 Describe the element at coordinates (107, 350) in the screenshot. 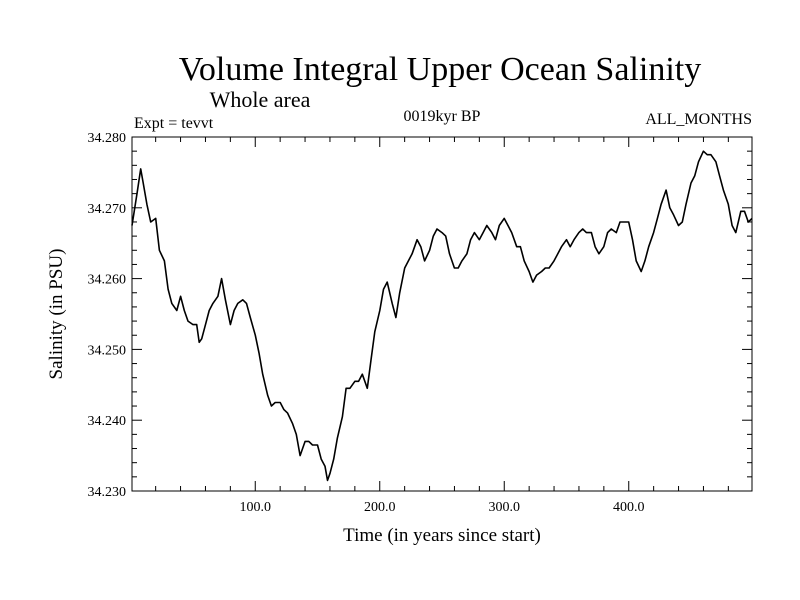

I see `y-tick-label: 34.250` at that location.